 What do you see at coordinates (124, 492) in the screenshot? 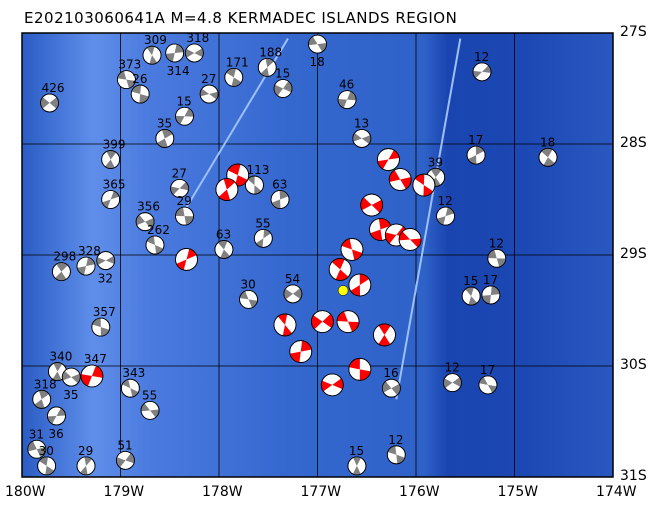
I see `lon-tick-label: 179W` at bounding box center [124, 492].